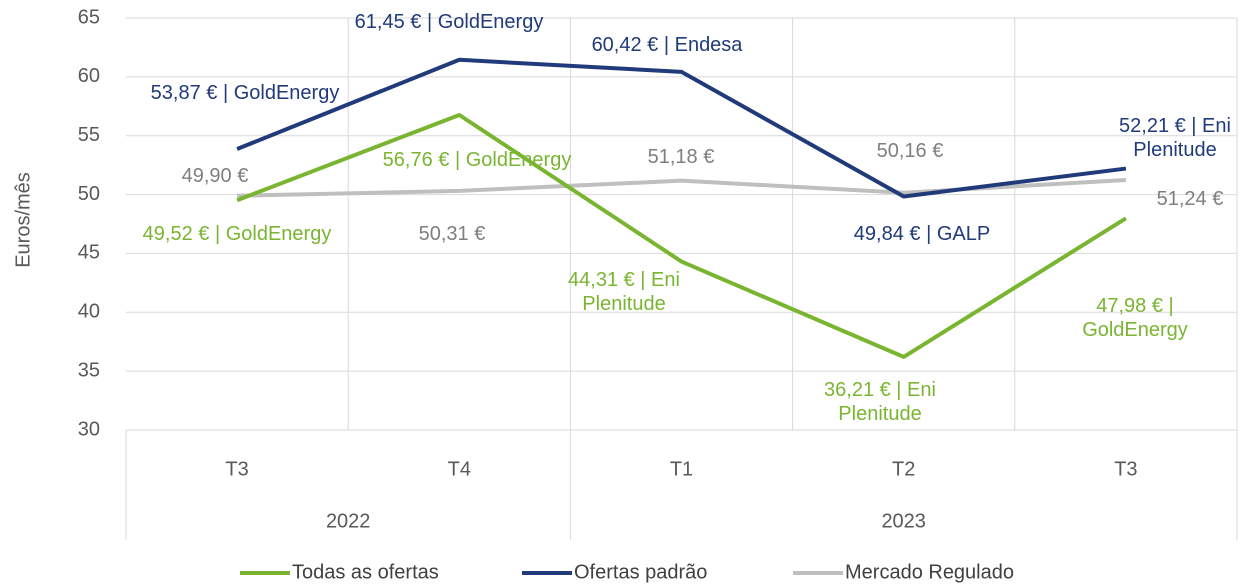  I want to click on legend-label: Ofertas padrão, so click(640, 572).